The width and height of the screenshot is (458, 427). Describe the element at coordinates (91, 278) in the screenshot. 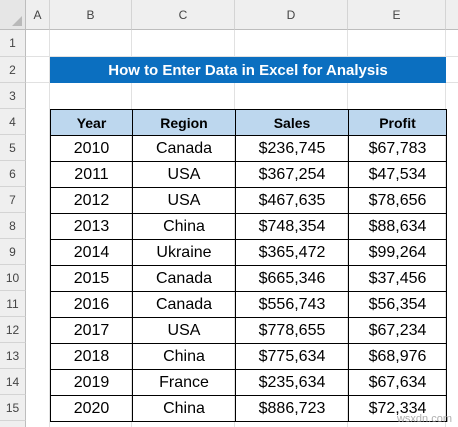

I see `cell-year: 2015` at that location.